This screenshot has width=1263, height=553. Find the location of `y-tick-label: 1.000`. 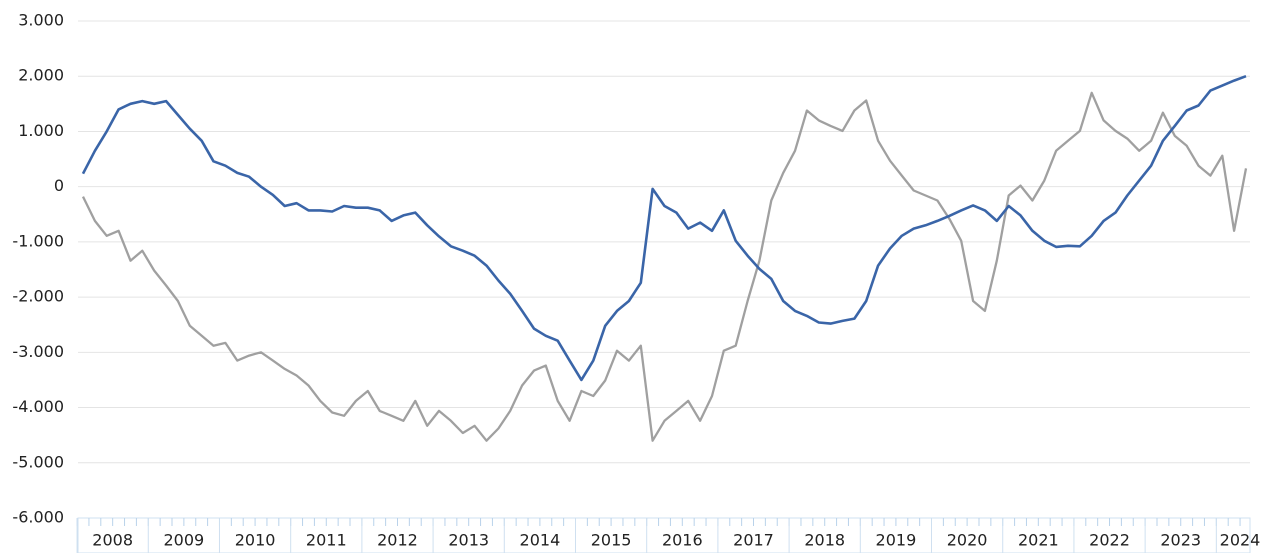

y-tick-label: 1.000 is located at coordinates (41, 130).